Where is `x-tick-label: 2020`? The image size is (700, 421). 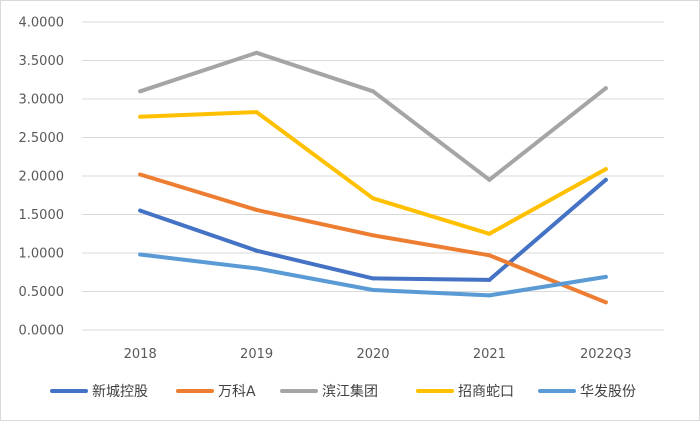
x-tick-label: 2020 is located at coordinates (372, 354).